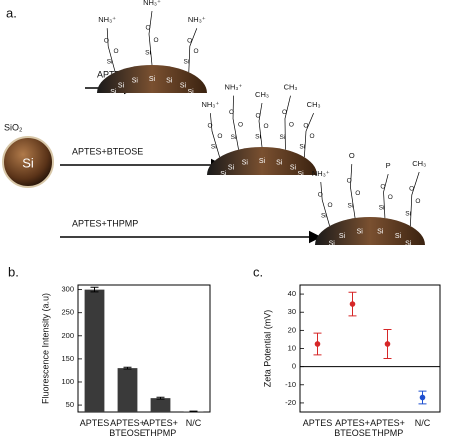 The image size is (449, 446). I want to click on shell-label: SiO₂, so click(13, 127).